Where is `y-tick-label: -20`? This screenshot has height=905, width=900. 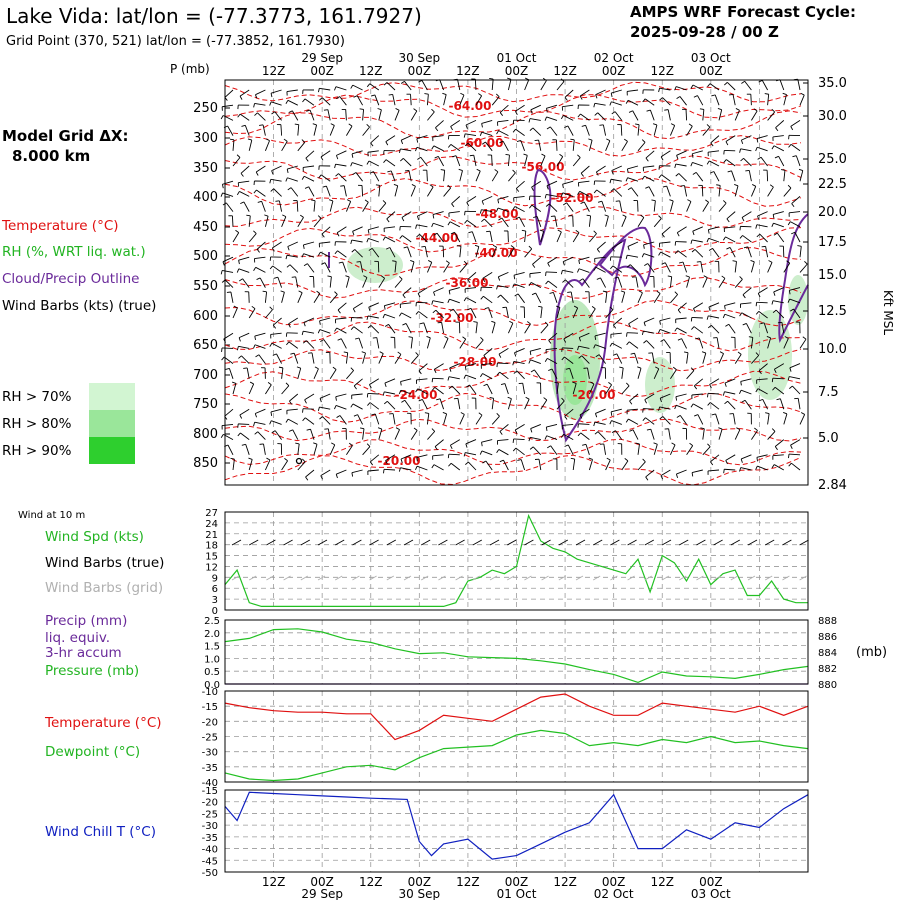 y-tick-label: -20 is located at coordinates (210, 803).